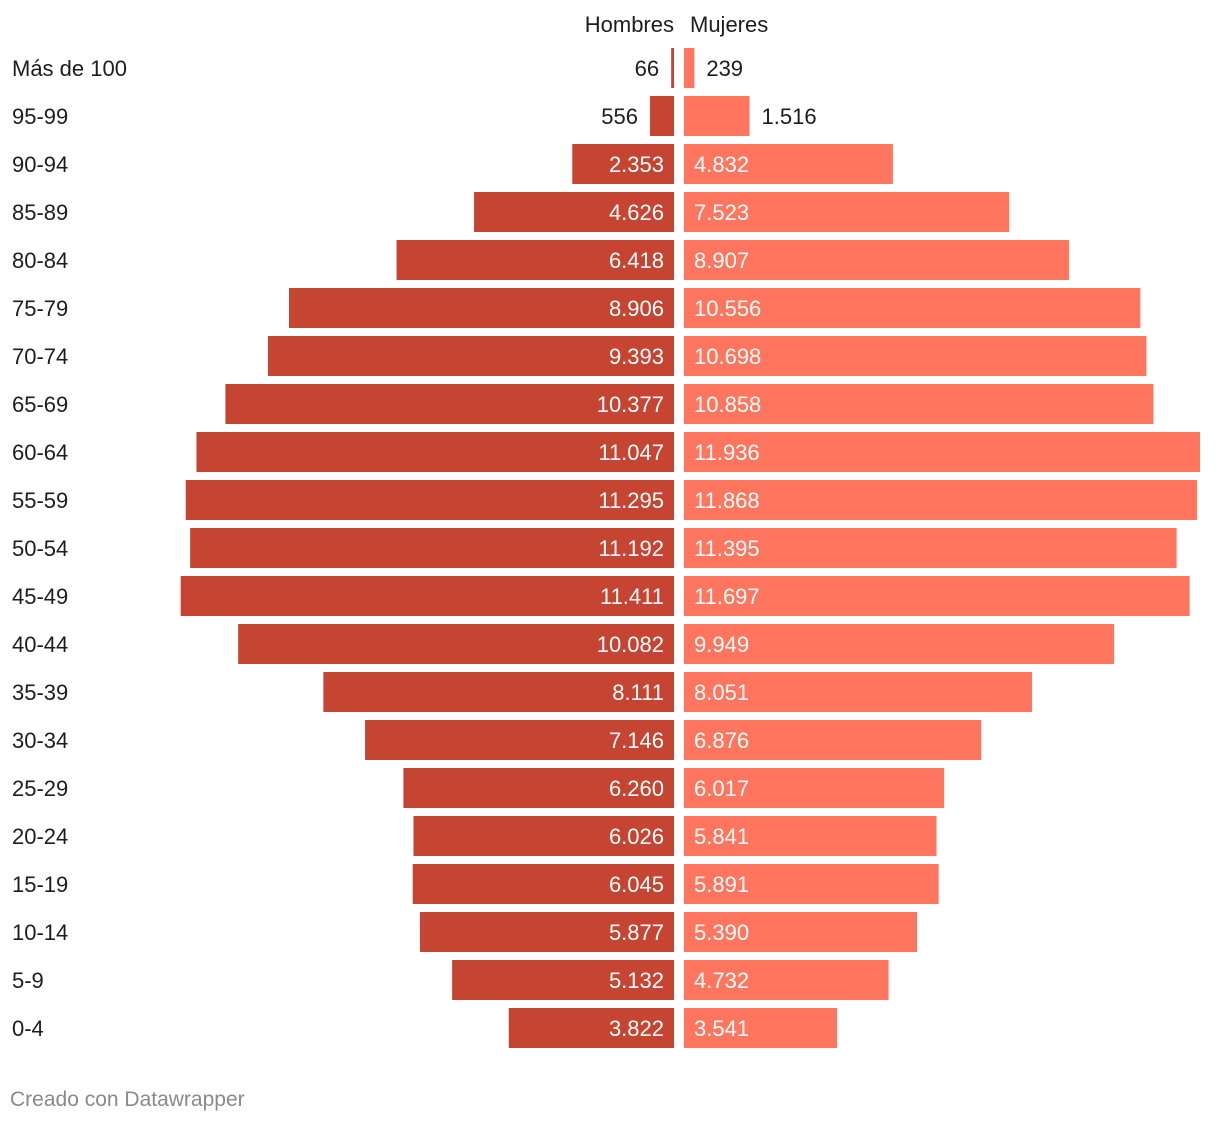  I want to click on category-label: 10-14, so click(40, 932).